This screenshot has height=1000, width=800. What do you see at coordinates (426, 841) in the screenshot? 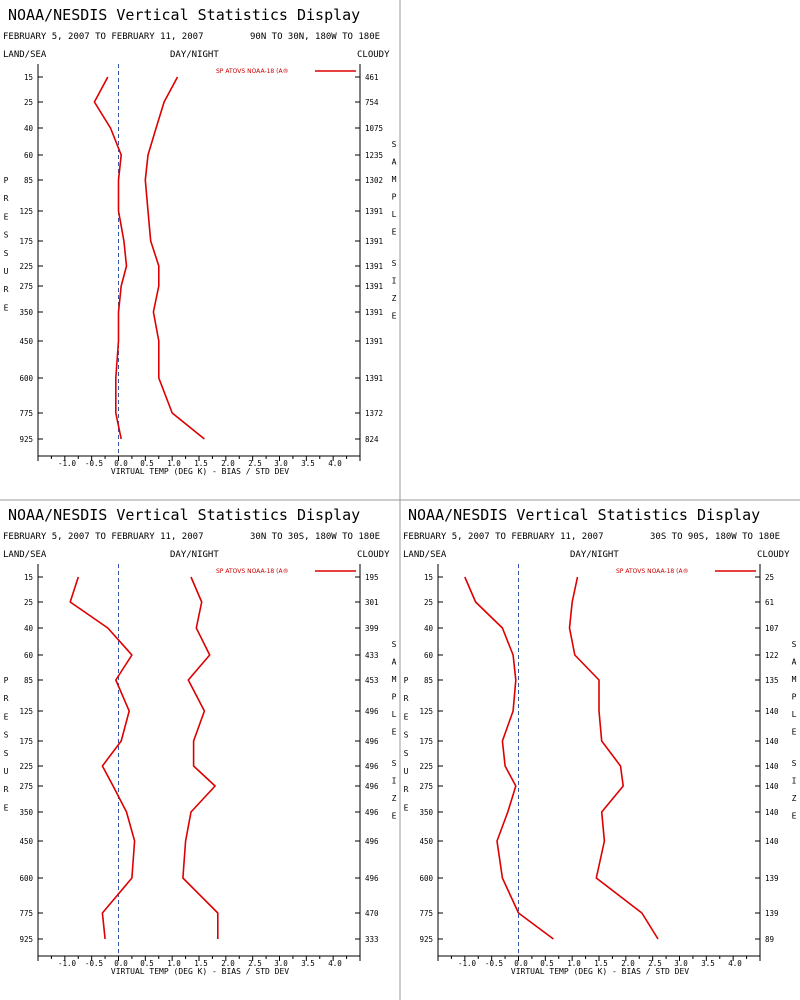
I see `pressure-level-label: 450` at bounding box center [426, 841].